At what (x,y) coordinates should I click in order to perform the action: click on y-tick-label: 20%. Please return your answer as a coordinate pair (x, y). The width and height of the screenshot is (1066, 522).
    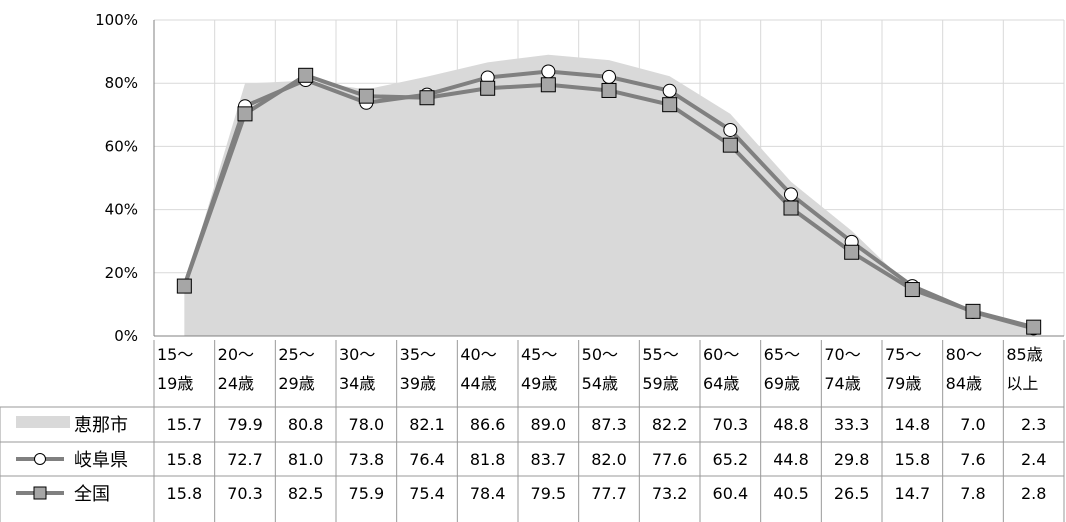
    Looking at the image, I should click on (121, 273).